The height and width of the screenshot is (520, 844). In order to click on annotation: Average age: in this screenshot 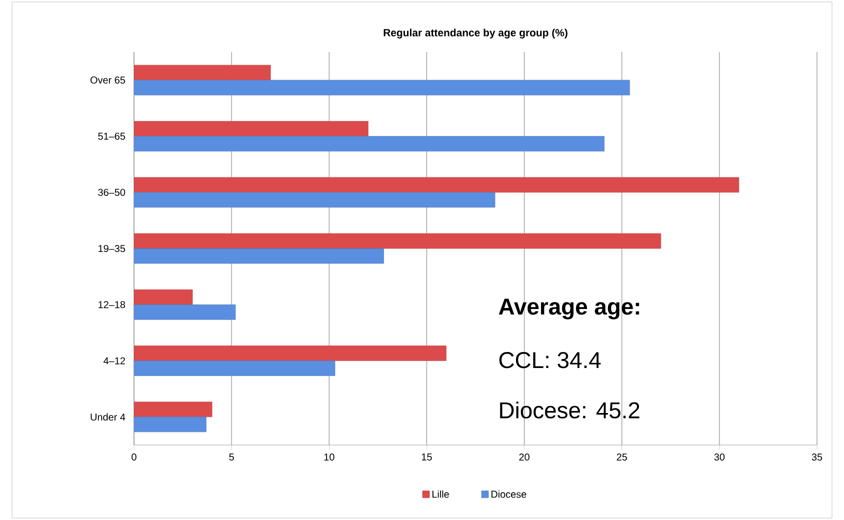, I will do `click(569, 309)`.